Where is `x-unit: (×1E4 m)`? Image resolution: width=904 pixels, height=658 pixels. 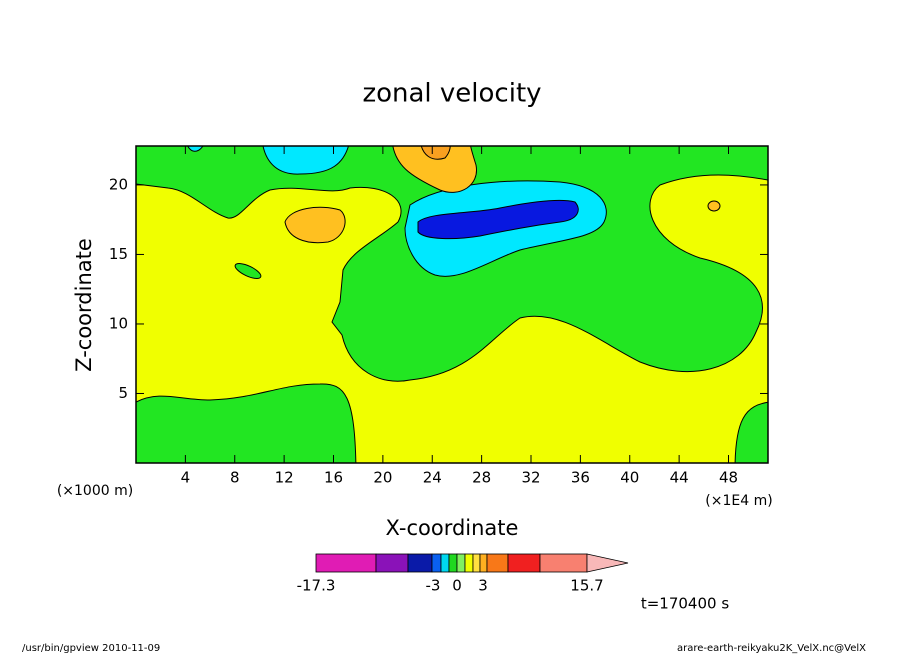 x-unit: (×1E4 m) is located at coordinates (738, 501).